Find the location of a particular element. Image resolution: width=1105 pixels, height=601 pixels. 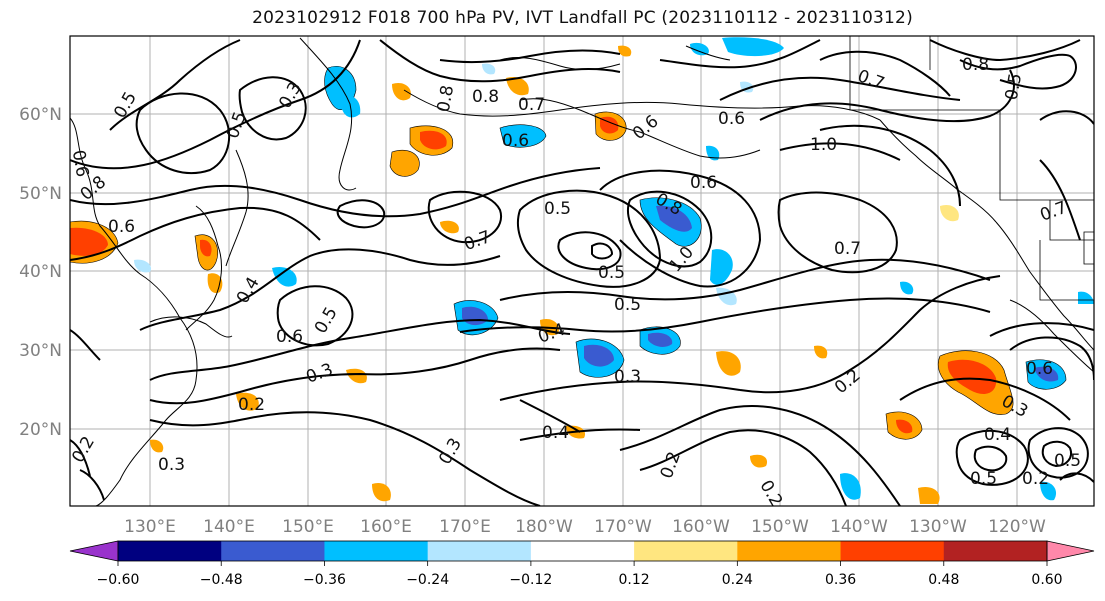

latitude-tick-label: 20°N is located at coordinates (40, 430).